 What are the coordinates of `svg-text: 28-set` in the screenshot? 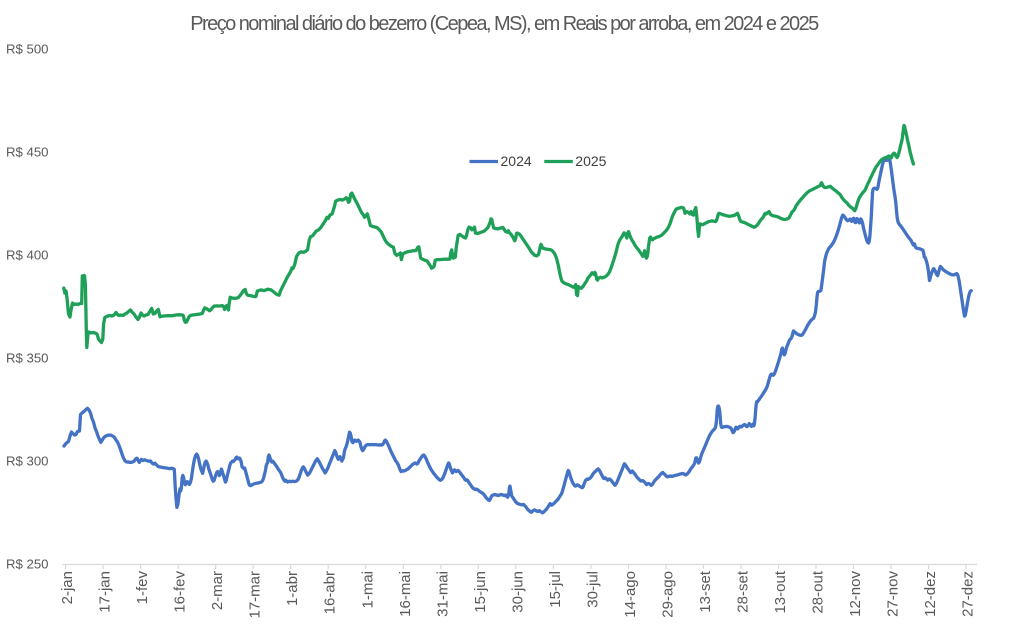 It's located at (743, 591).